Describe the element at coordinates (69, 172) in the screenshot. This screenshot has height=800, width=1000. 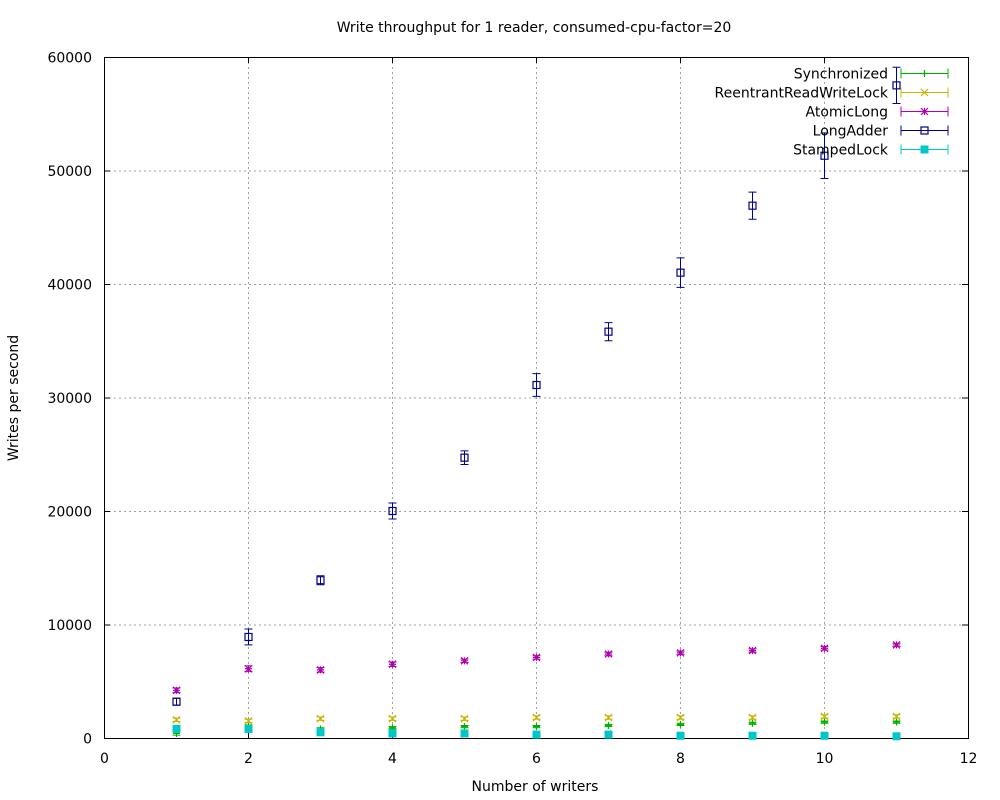
I see `y-tick-label: 50000` at that location.